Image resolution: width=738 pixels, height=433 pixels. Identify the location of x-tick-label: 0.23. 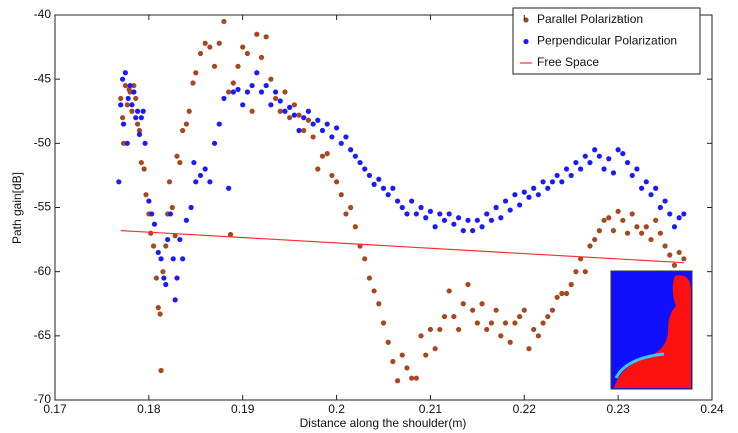
(618, 409).